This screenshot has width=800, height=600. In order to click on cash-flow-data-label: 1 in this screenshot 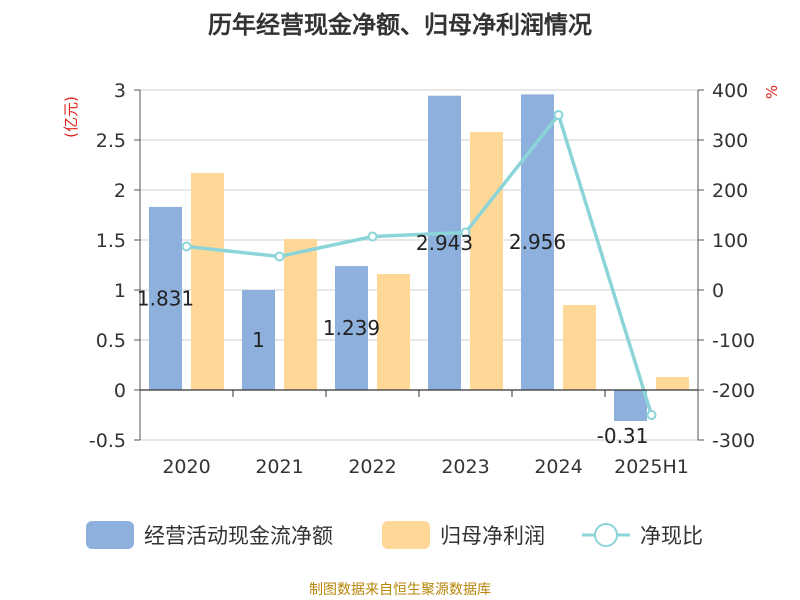, I will do `click(258, 340)`.